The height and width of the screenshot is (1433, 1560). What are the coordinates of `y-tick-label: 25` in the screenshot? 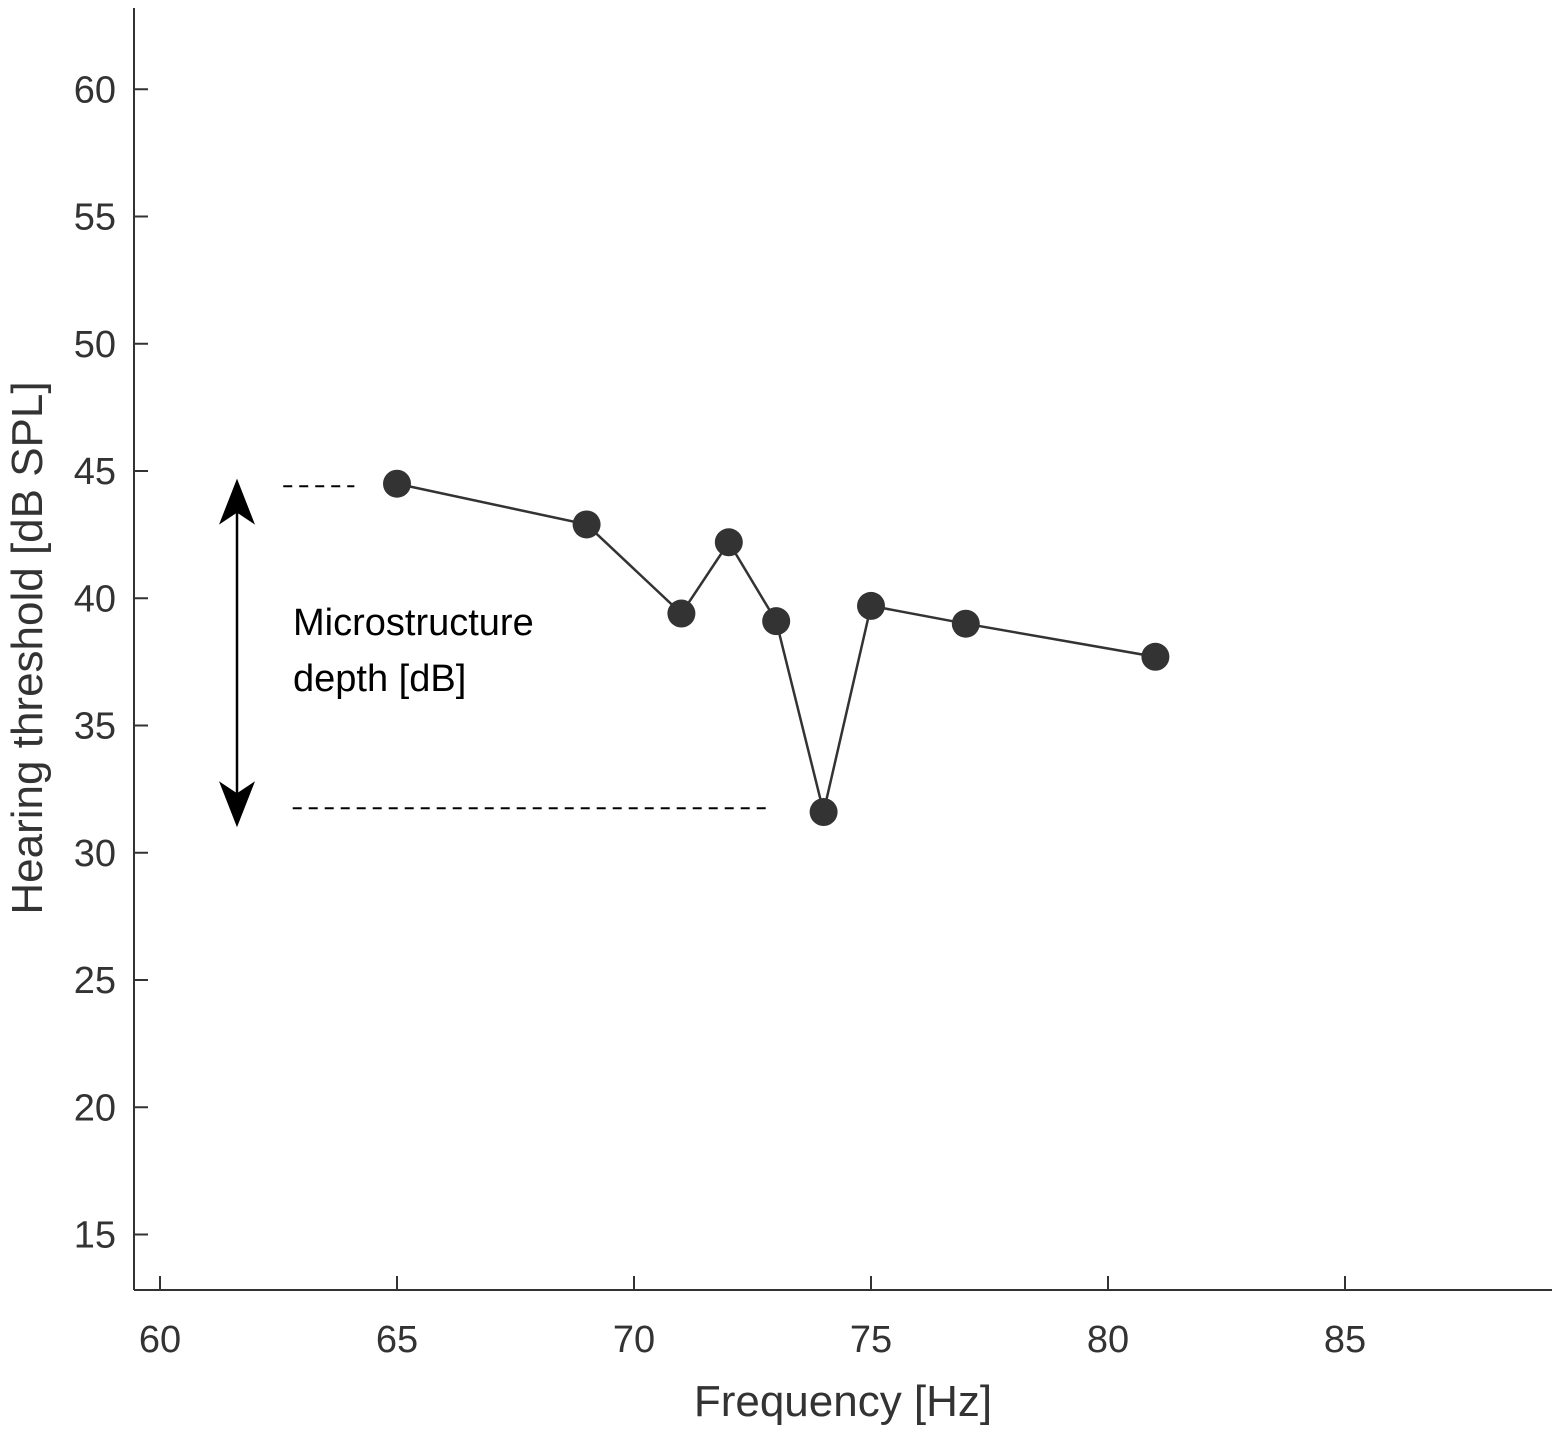 It's located at (95, 981).